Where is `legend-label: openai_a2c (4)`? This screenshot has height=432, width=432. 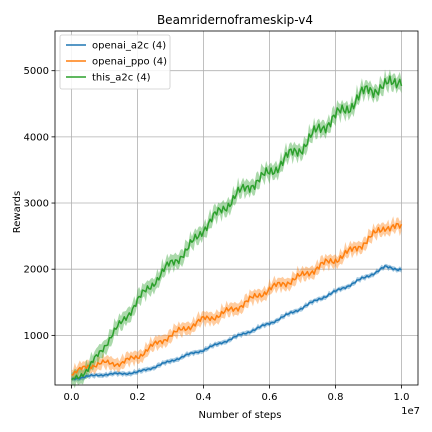 legend-label: openai_a2c (4) is located at coordinates (129, 46).